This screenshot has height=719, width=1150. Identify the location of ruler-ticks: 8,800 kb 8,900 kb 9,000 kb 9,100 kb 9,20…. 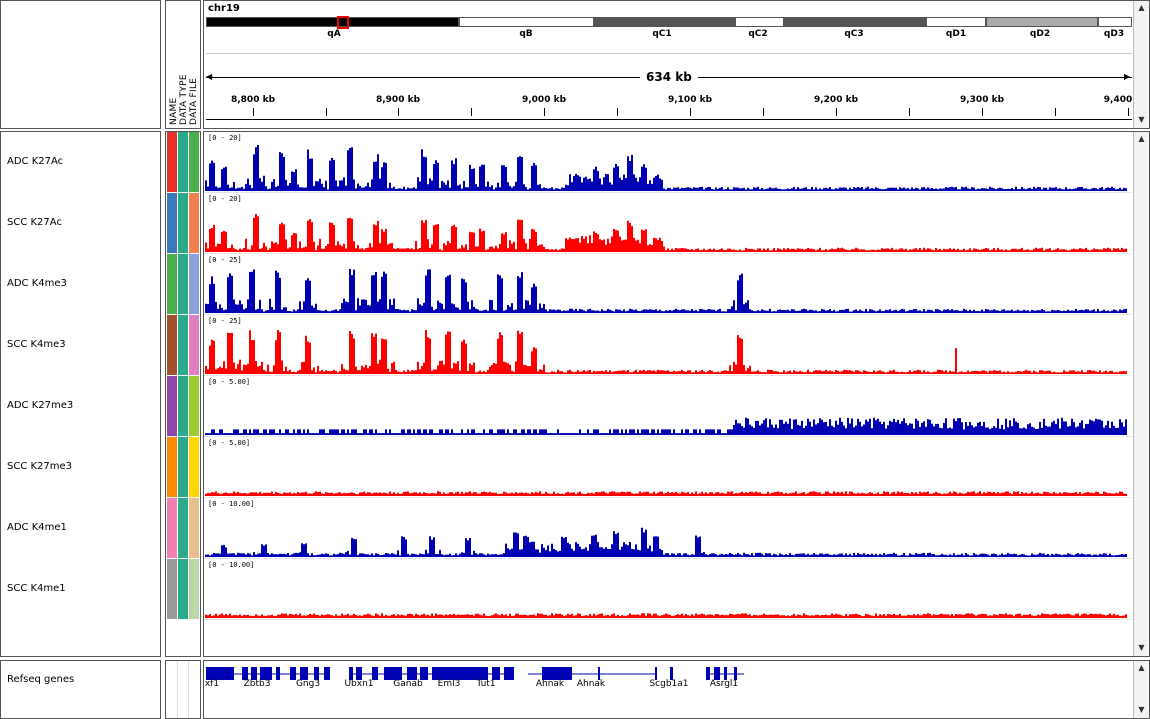
(669, 97).